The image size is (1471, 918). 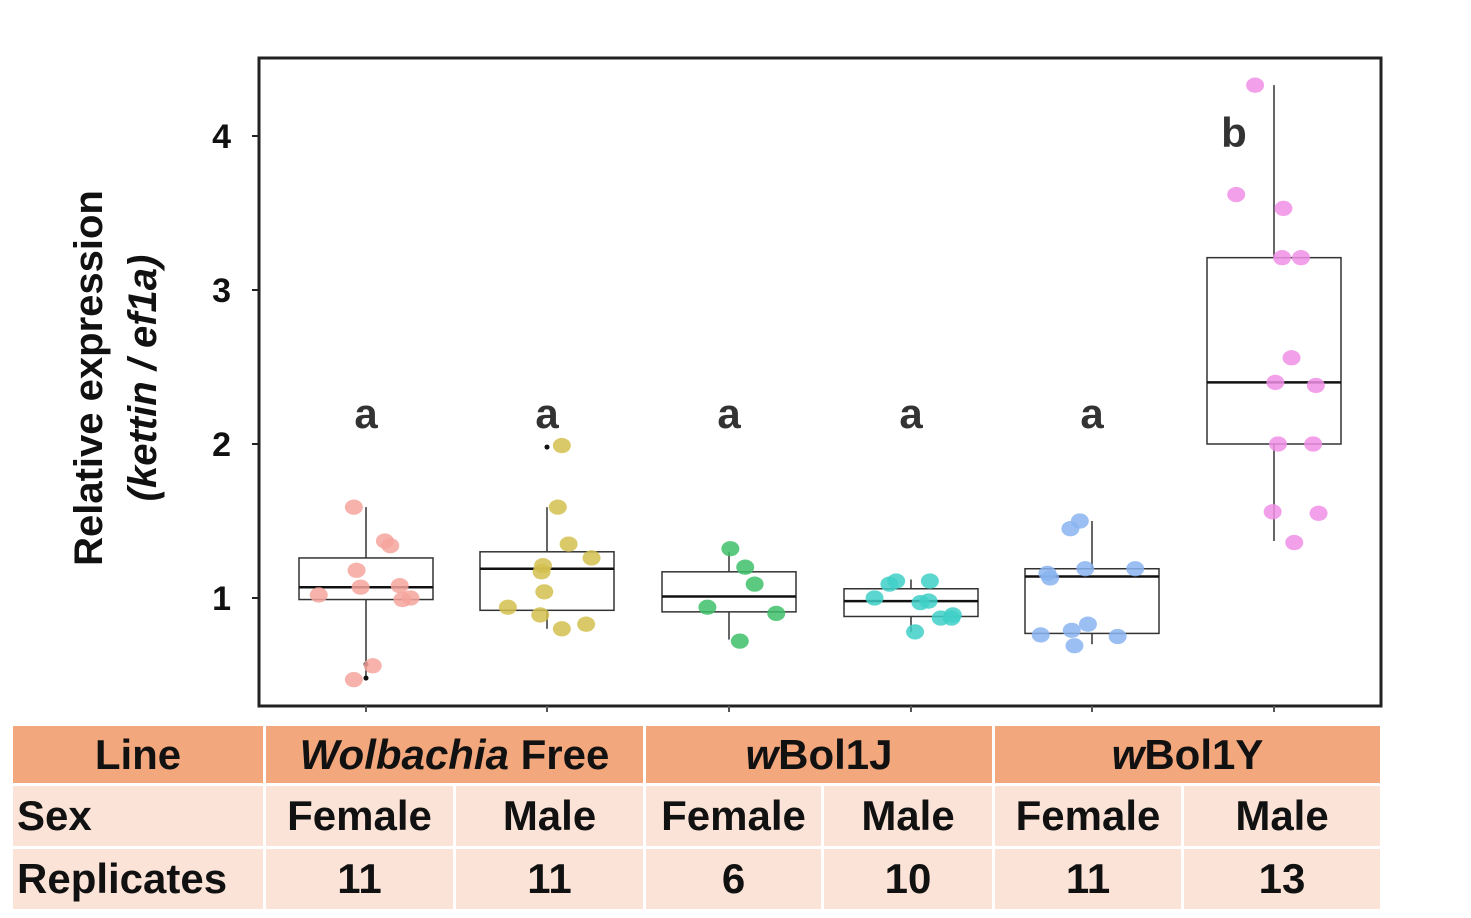 I want to click on line-row: Line Wolbachia Free wBol1J wBol1Y, so click(x=697, y=754).